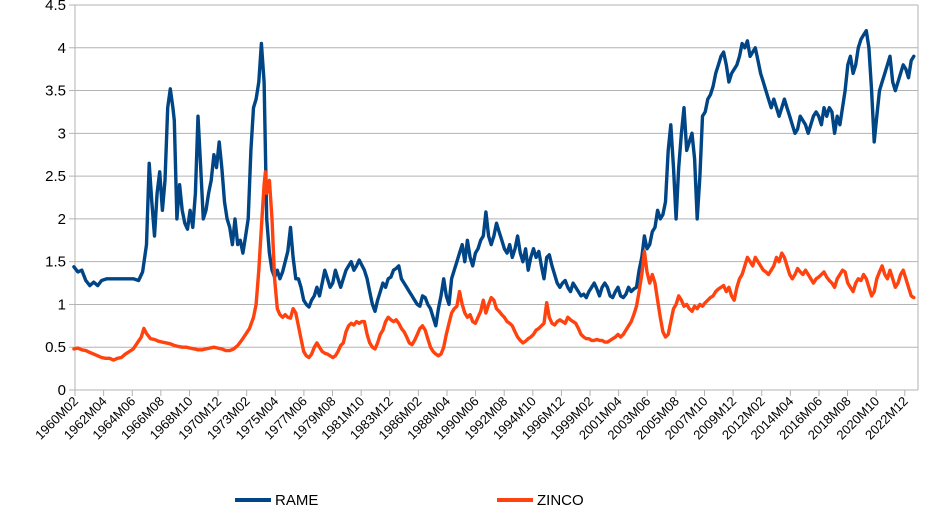 The height and width of the screenshot is (528, 925). What do you see at coordinates (296, 500) in the screenshot?
I see `legend-label-rame: RAME` at bounding box center [296, 500].